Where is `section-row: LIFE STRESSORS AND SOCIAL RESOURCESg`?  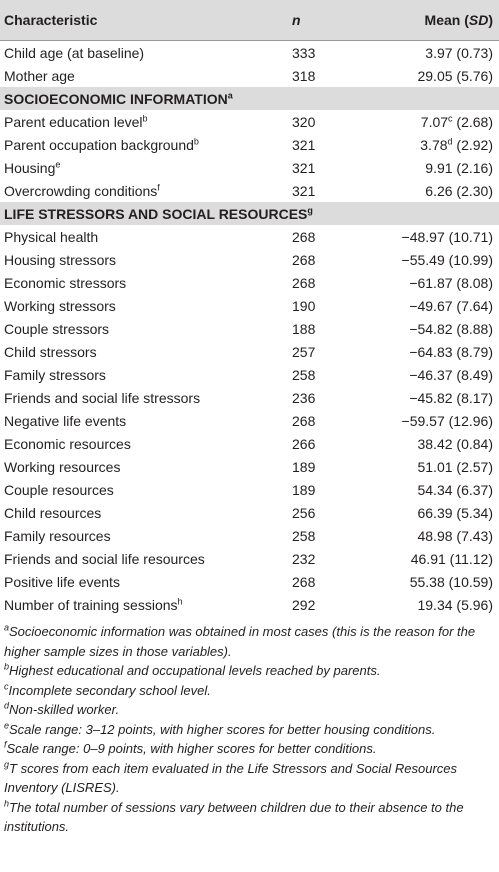 section-row: LIFE STRESSORS AND SOCIAL RESOURCESg is located at coordinates (249, 213).